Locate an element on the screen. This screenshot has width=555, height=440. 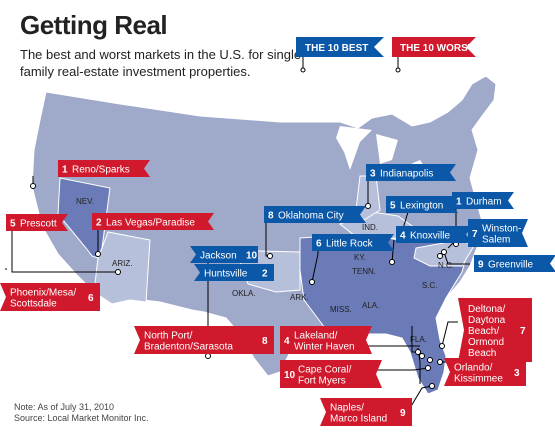
flag-rank: 7 is located at coordinates (523, 331).